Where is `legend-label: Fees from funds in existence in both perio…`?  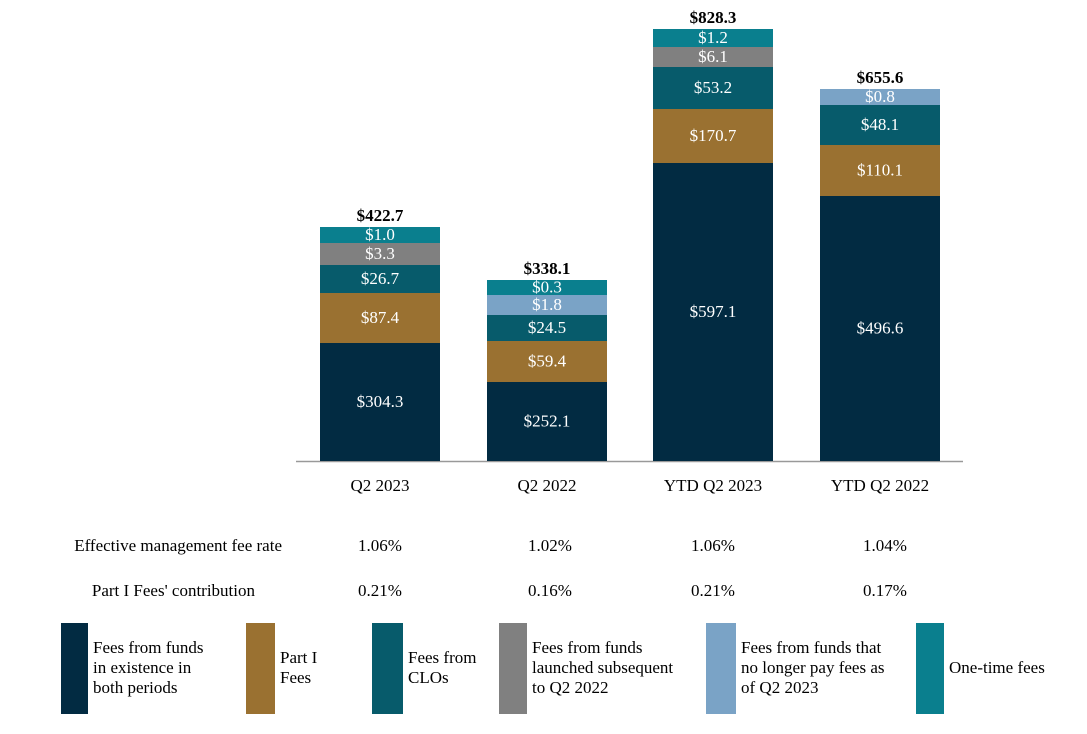
legend-label: Fees from funds in existence in both perio… is located at coordinates (148, 668).